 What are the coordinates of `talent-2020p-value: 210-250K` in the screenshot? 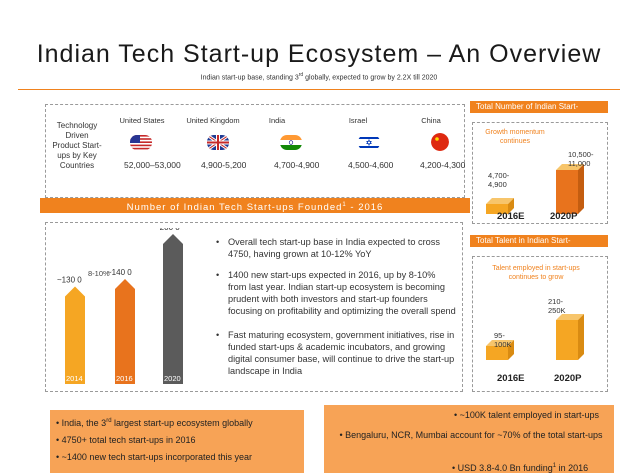 It's located at (557, 306).